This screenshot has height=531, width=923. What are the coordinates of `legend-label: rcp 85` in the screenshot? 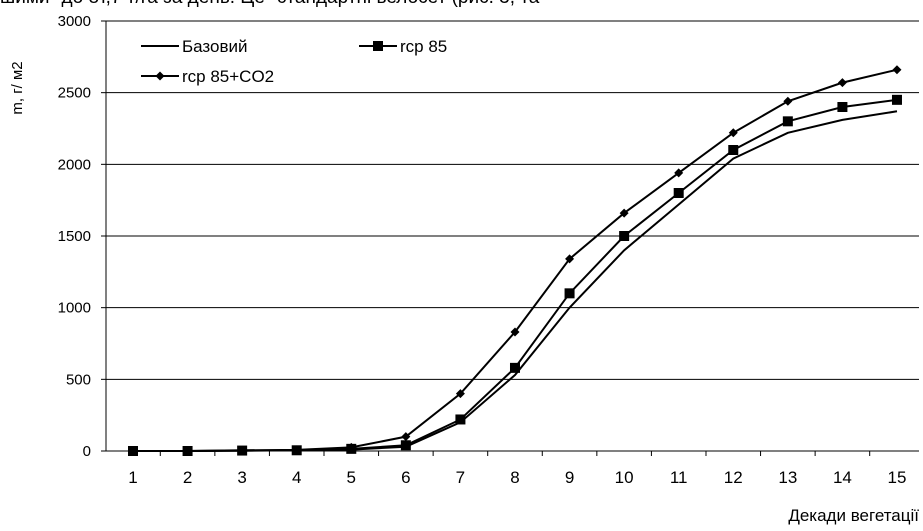 It's located at (423, 46).